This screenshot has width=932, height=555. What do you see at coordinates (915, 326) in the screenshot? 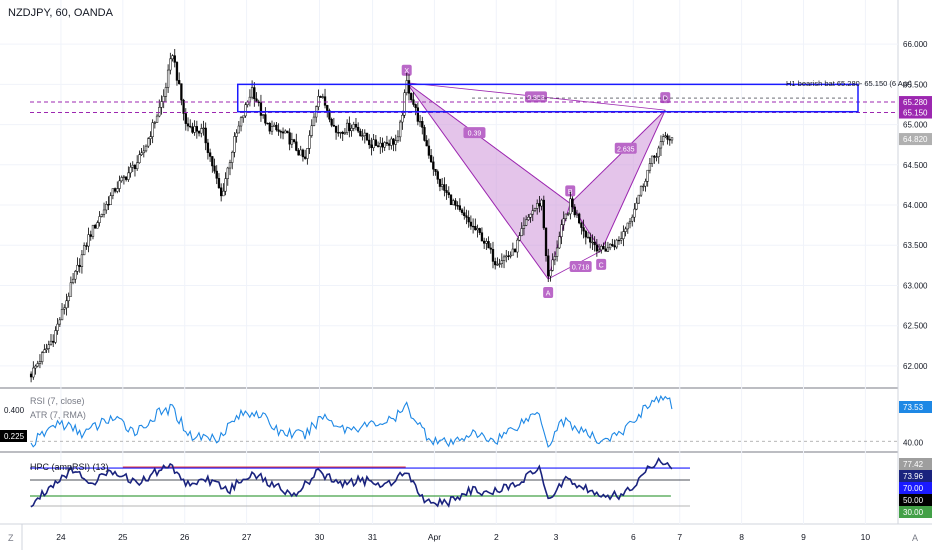
I see `price-tick-label: 62.500` at bounding box center [915, 326].